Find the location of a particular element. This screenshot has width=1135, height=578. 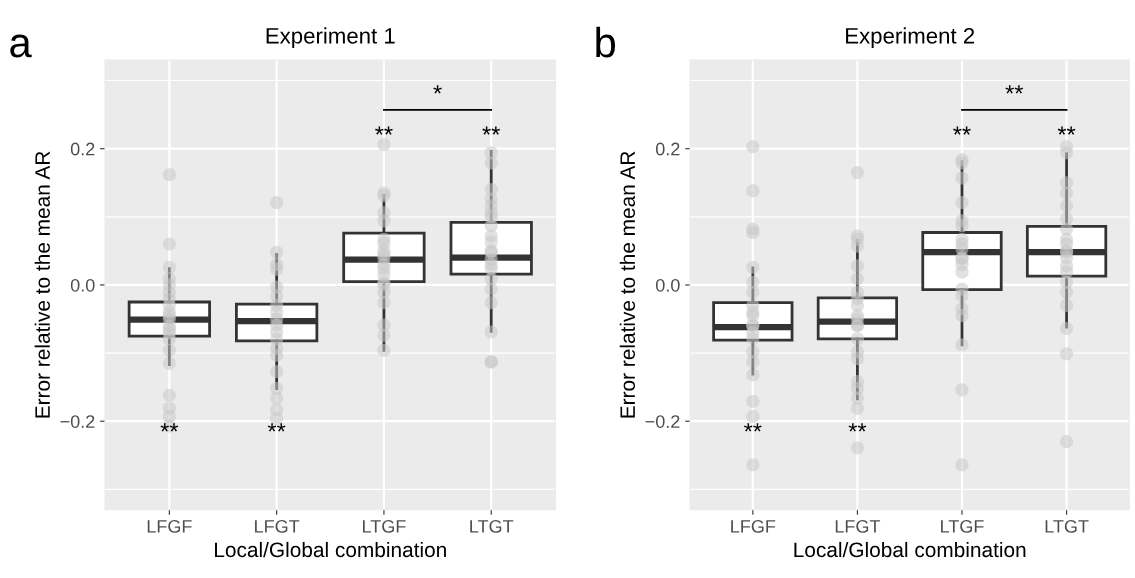

text: b is located at coordinates (606, 42).